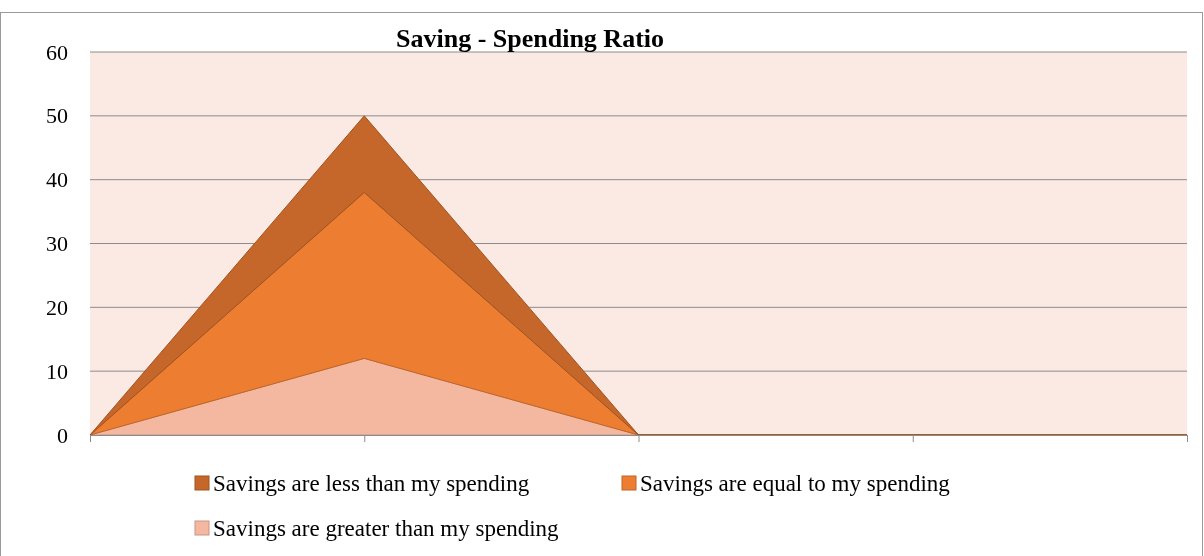  Describe the element at coordinates (795, 483) in the screenshot. I see `legend-label: Savings are equal to my spending` at that location.